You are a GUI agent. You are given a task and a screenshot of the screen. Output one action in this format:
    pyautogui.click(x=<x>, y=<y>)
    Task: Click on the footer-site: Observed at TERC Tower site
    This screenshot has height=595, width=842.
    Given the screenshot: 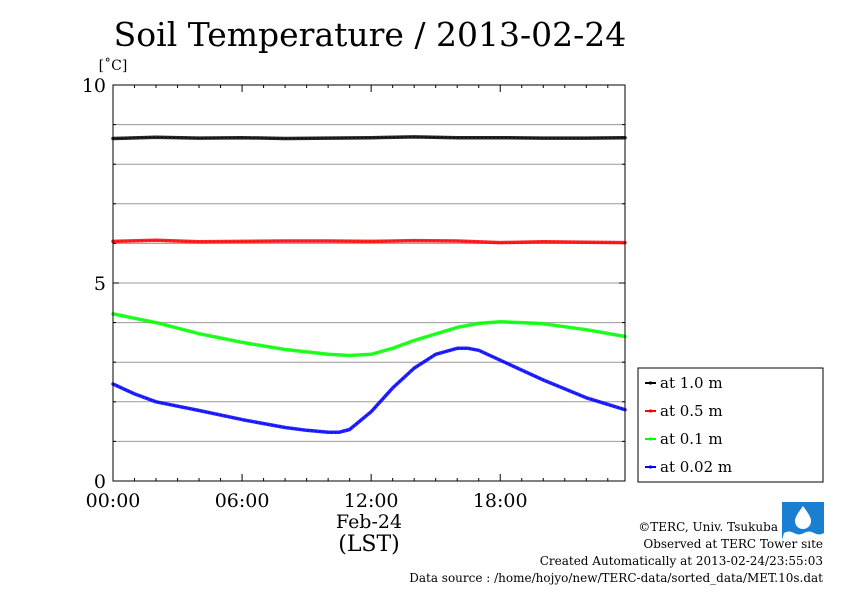 What is the action you would take?
    pyautogui.click(x=733, y=544)
    